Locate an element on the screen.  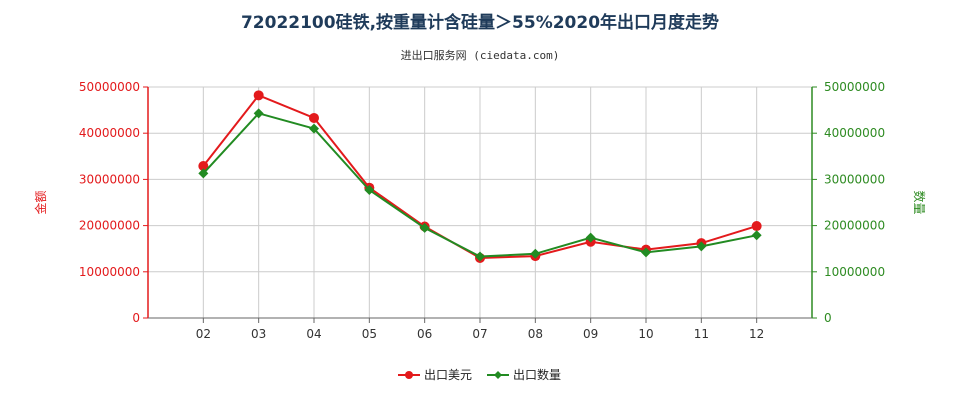
right-tick-label: 0 is located at coordinates (828, 318).